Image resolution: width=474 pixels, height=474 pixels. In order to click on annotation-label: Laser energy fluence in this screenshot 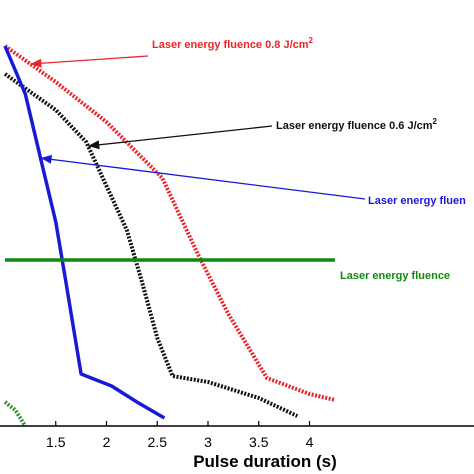, I will do `click(395, 276)`.